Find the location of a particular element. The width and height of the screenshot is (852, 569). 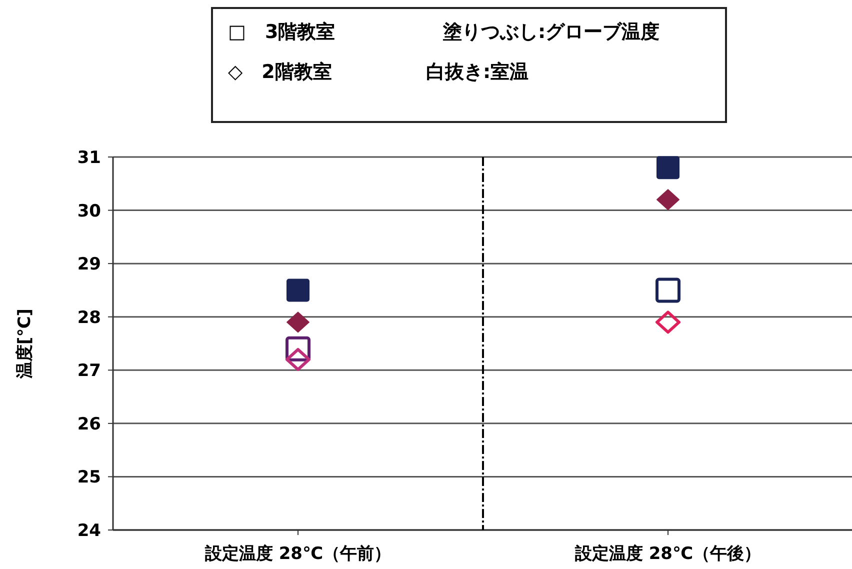

y-tick-label: 26 is located at coordinates (89, 424).